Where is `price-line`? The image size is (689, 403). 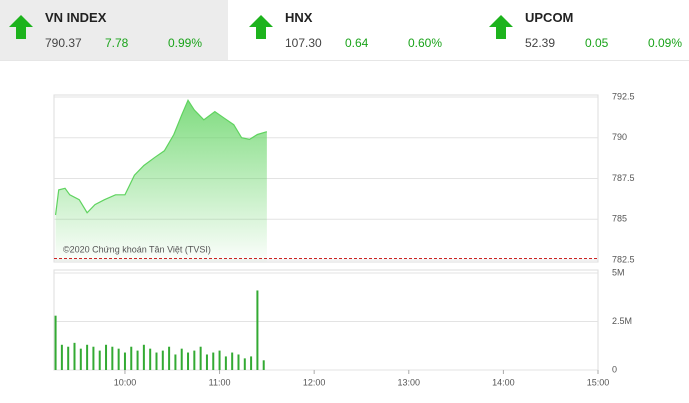
price-line is located at coordinates (161, 157).